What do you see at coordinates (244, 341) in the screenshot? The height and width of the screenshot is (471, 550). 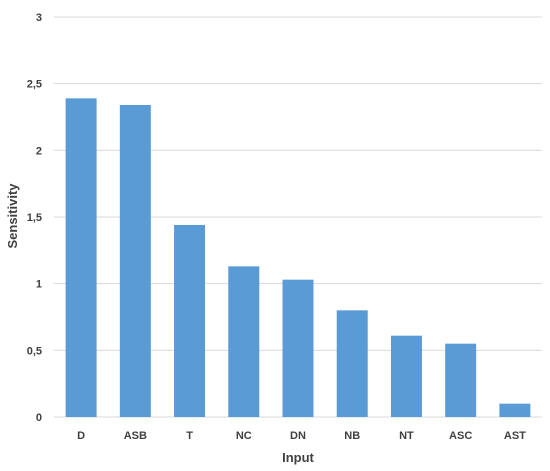 I see `bar-nc` at bounding box center [244, 341].